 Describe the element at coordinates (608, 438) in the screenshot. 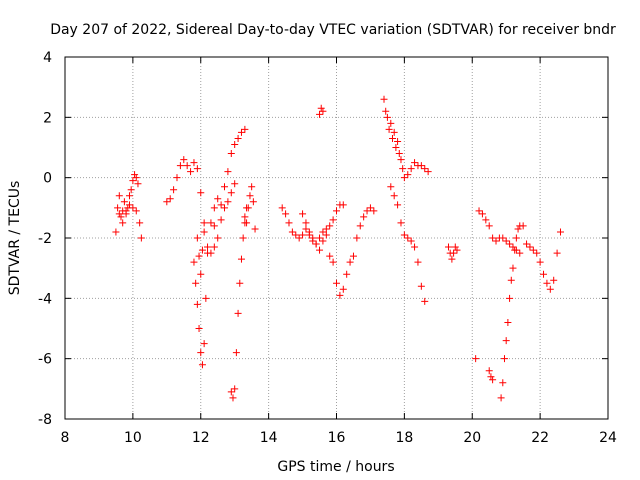

I see `x-tick-label: 24` at that location.